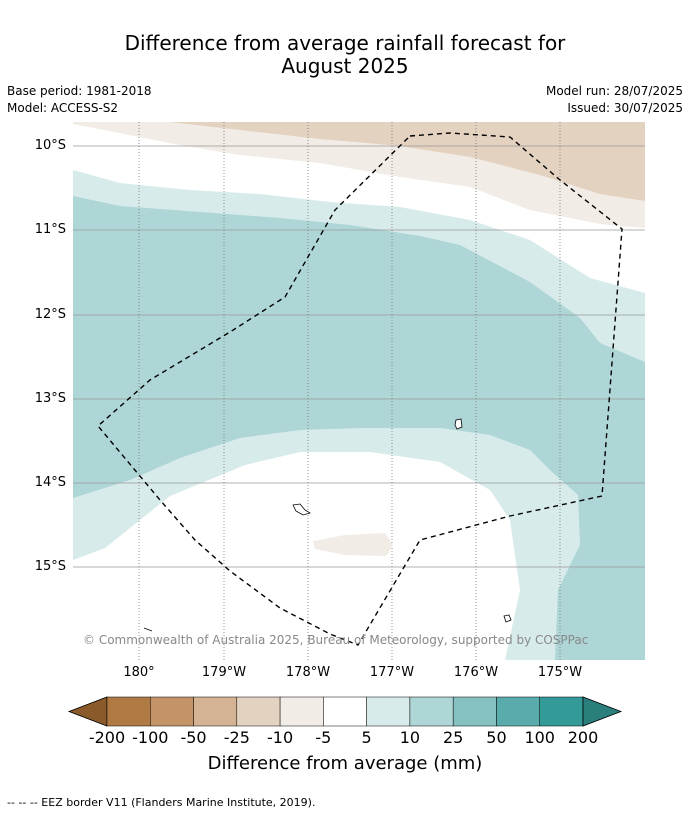 The image size is (690, 816). What do you see at coordinates (87, 711) in the screenshot?
I see `colorbar-extend-low` at bounding box center [87, 711].